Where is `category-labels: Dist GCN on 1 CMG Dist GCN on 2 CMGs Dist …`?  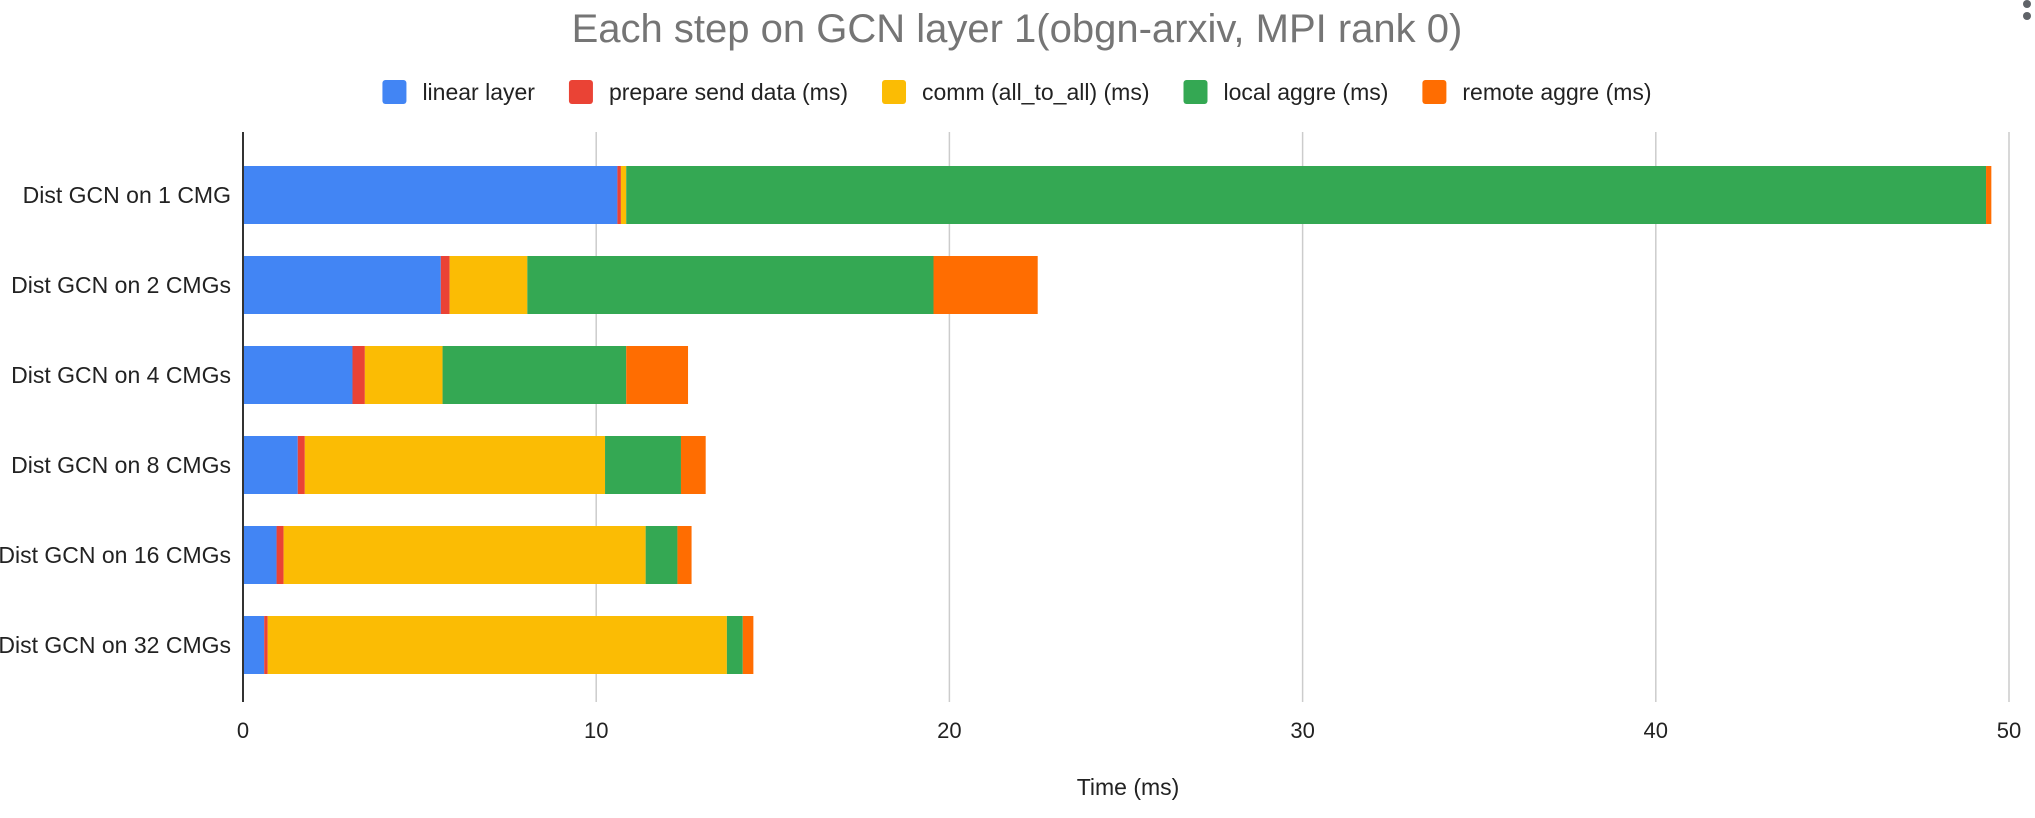 category-labels: Dist GCN on 1 CMG Dist GCN on 2 CMGs Dist … is located at coordinates (115, 420).